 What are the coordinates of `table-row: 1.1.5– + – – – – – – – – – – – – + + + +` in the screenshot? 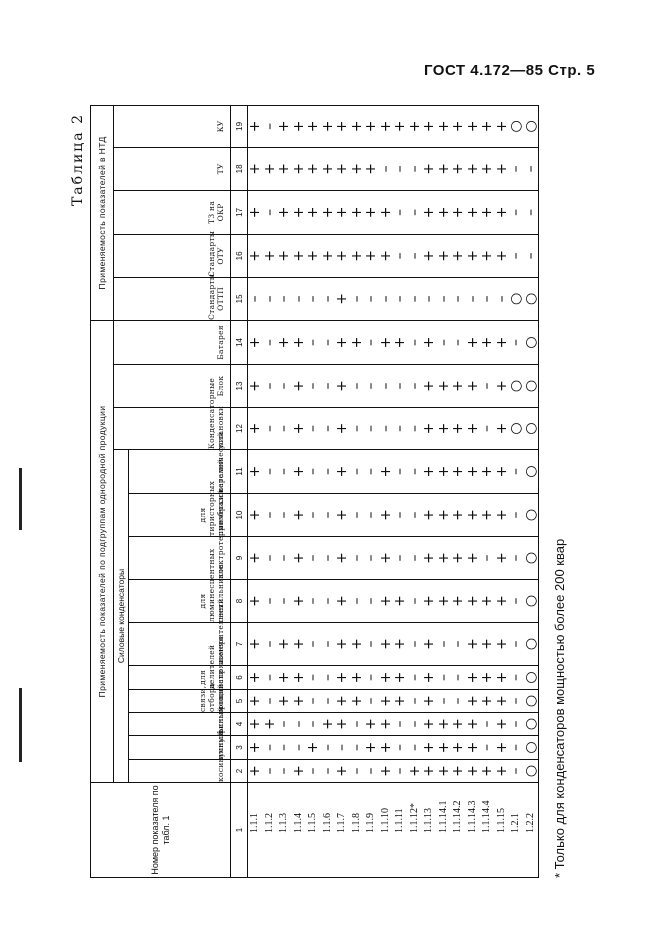 It's located at (313, 491).